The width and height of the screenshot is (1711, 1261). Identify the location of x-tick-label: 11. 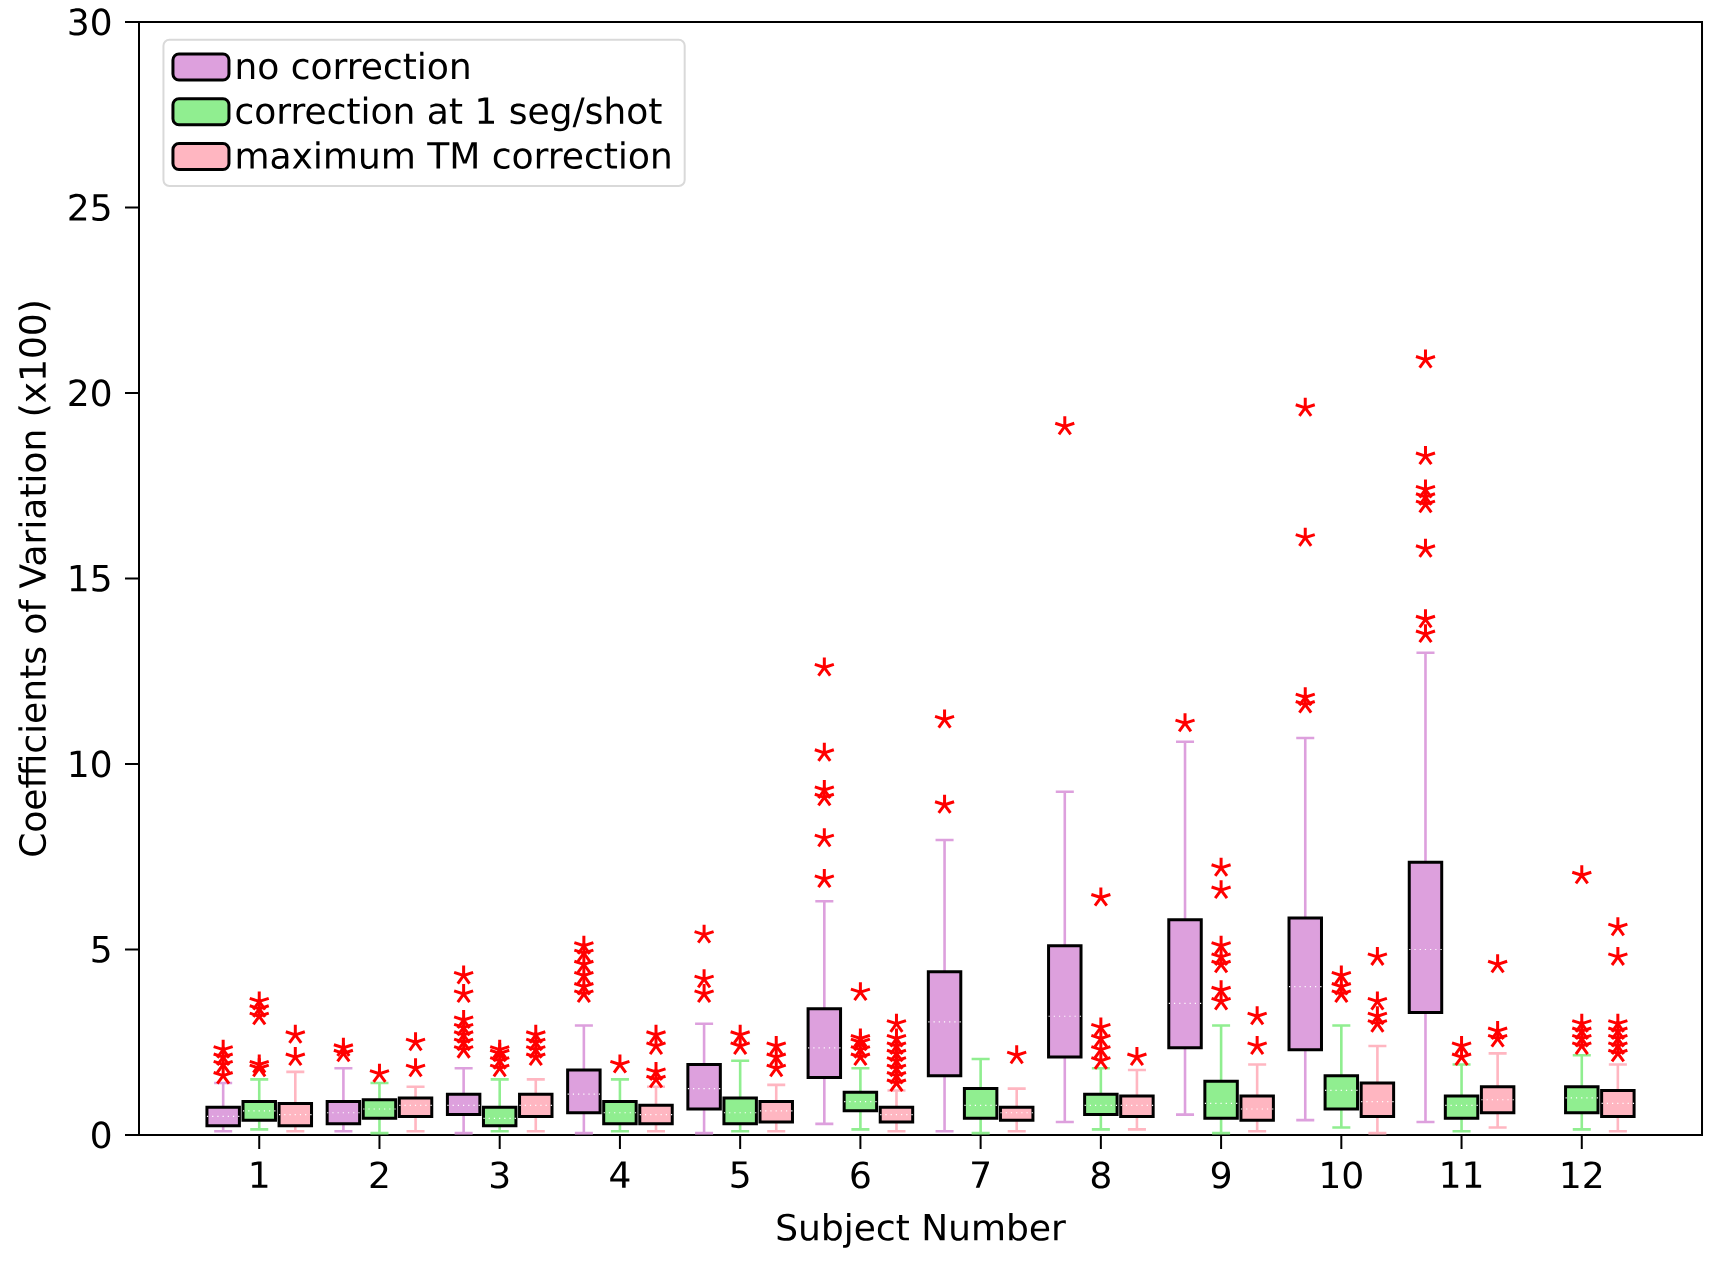
(1462, 1174).